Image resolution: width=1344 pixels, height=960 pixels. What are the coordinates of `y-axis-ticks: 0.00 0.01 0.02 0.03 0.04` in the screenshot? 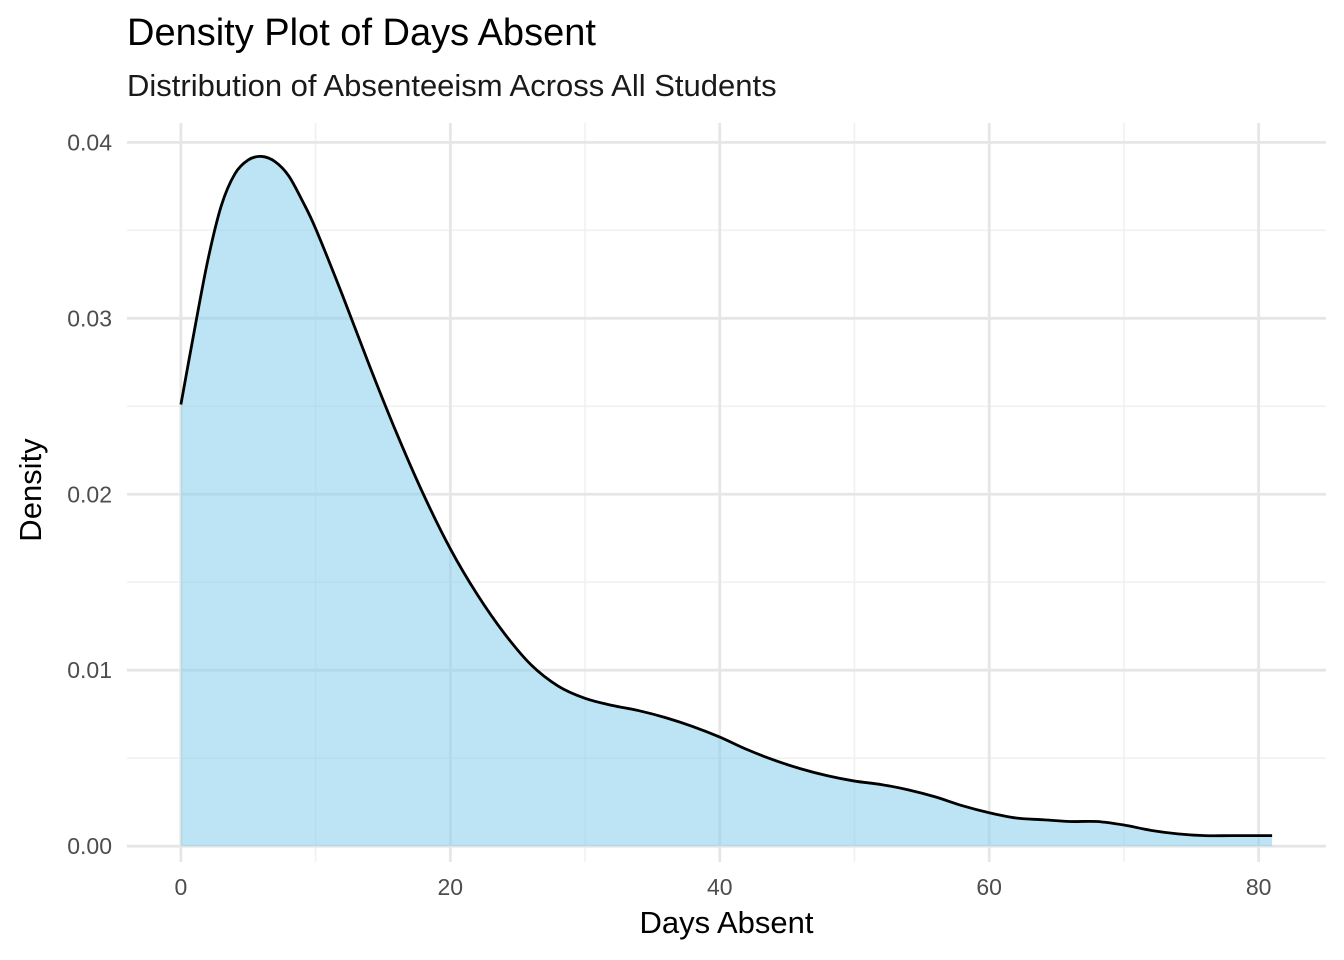 It's located at (89, 494).